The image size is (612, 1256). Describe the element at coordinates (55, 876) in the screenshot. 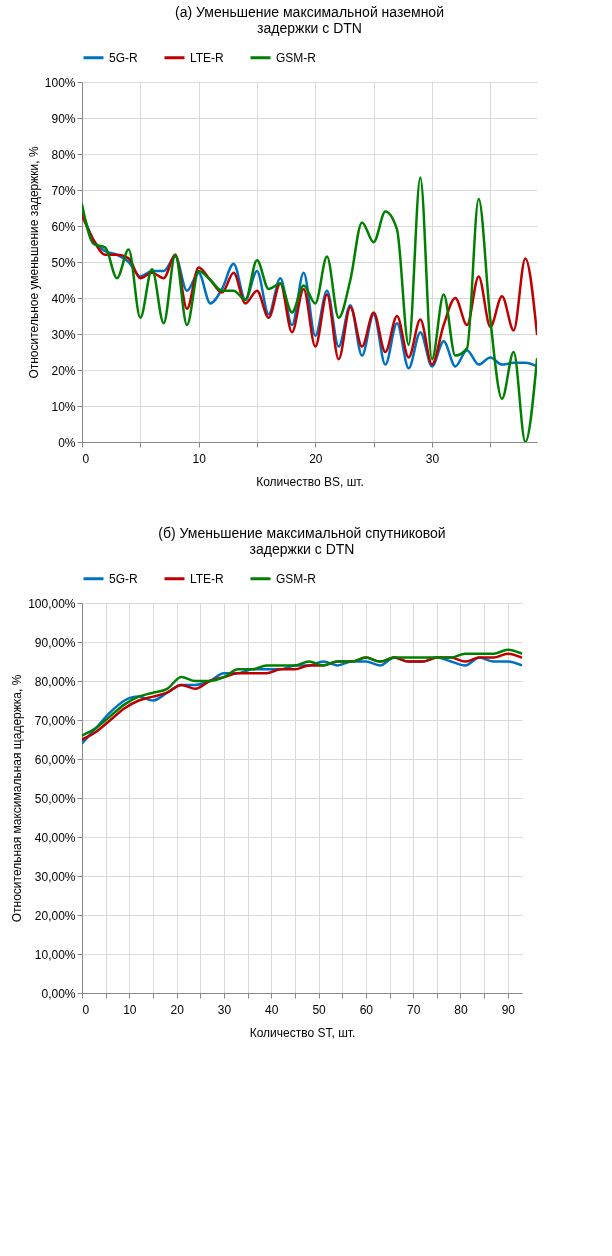

I see `y-tick-label: 30,00%` at that location.